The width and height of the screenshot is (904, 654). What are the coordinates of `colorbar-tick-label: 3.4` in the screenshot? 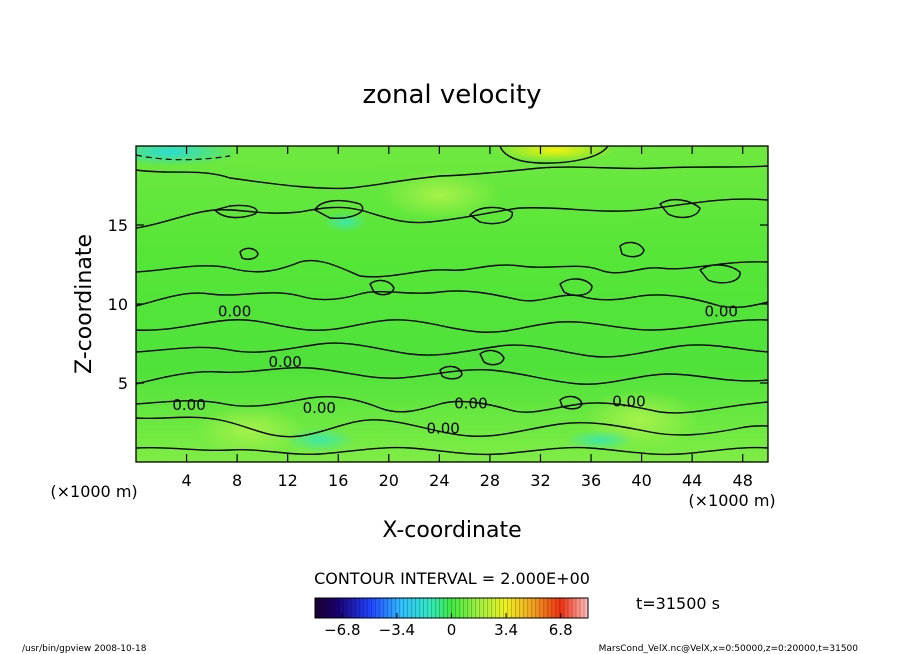 It's located at (506, 630).